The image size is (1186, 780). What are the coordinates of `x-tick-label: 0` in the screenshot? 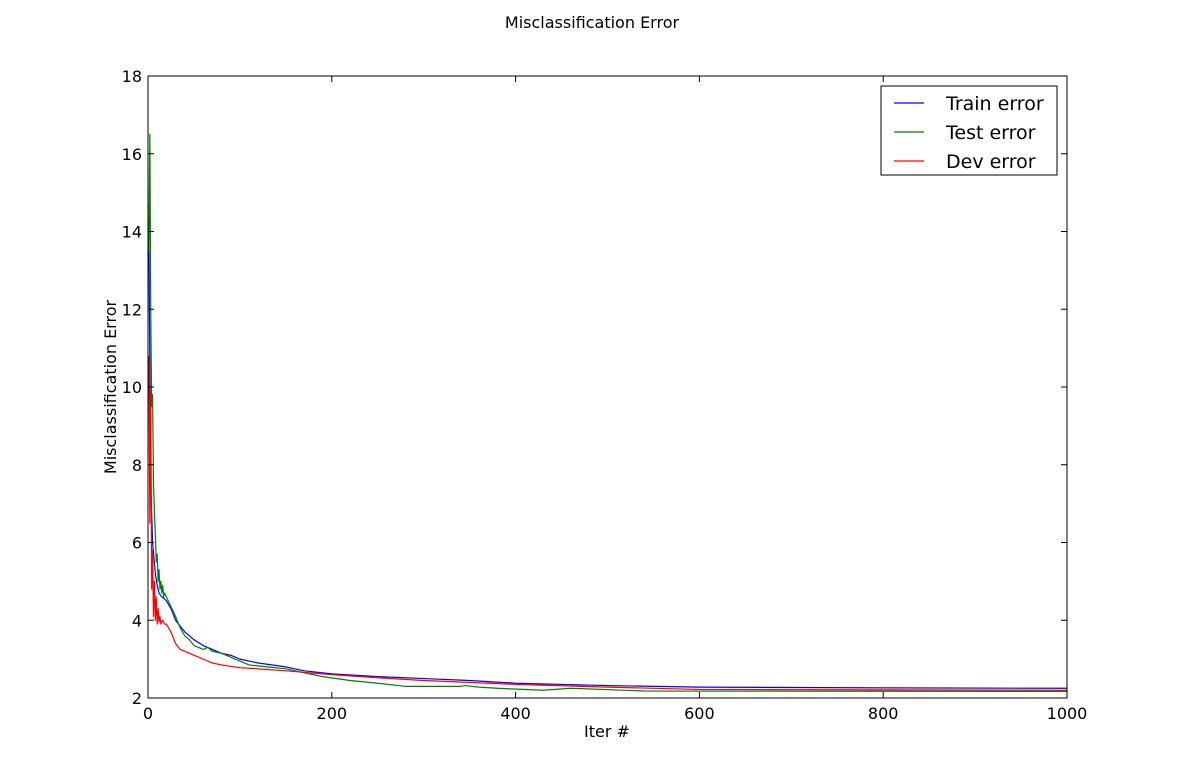 It's located at (148, 713).